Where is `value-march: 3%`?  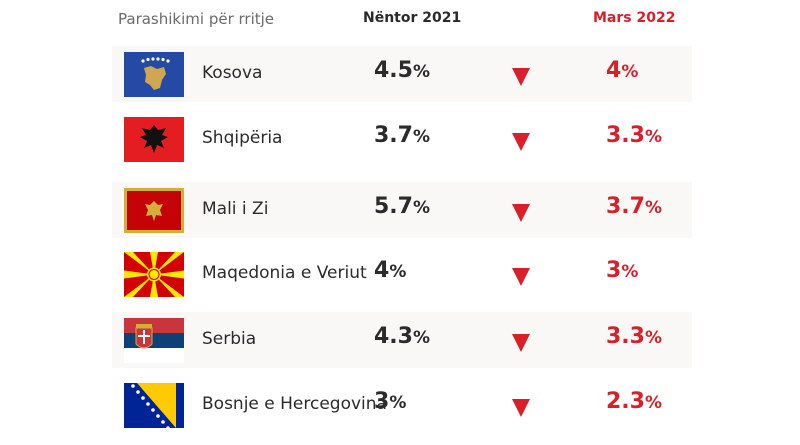
value-march: 3% is located at coordinates (622, 270).